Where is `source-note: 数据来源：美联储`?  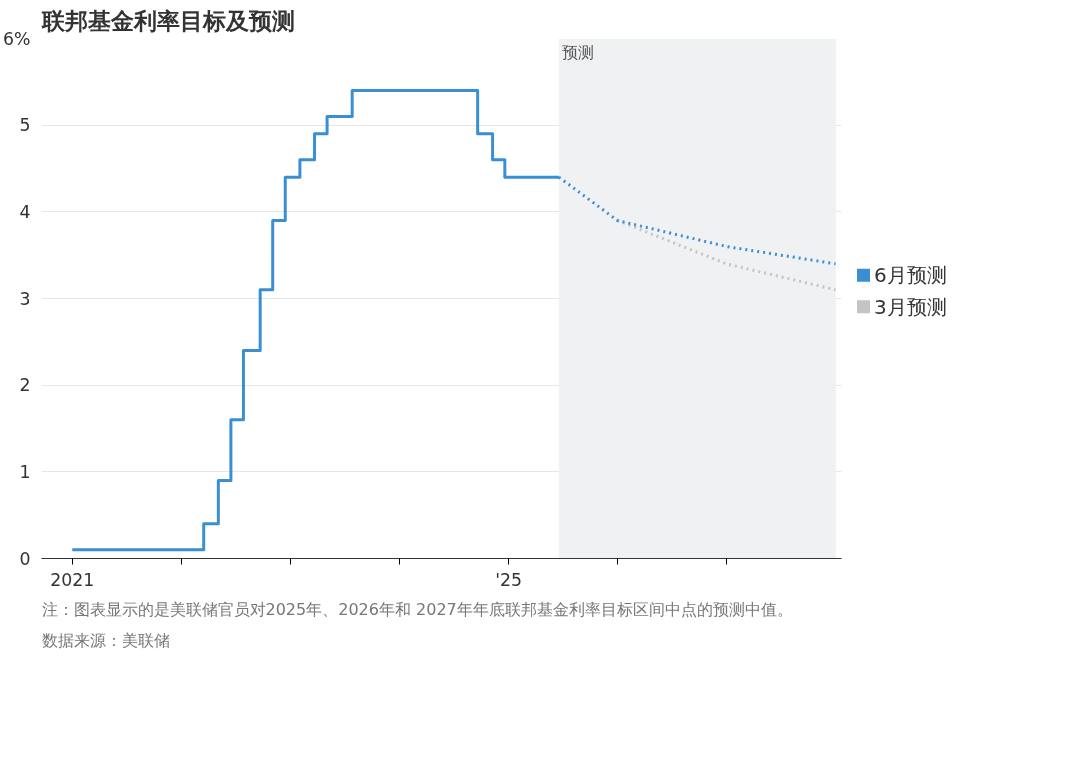 source-note: 数据来源：美联储 is located at coordinates (105, 640).